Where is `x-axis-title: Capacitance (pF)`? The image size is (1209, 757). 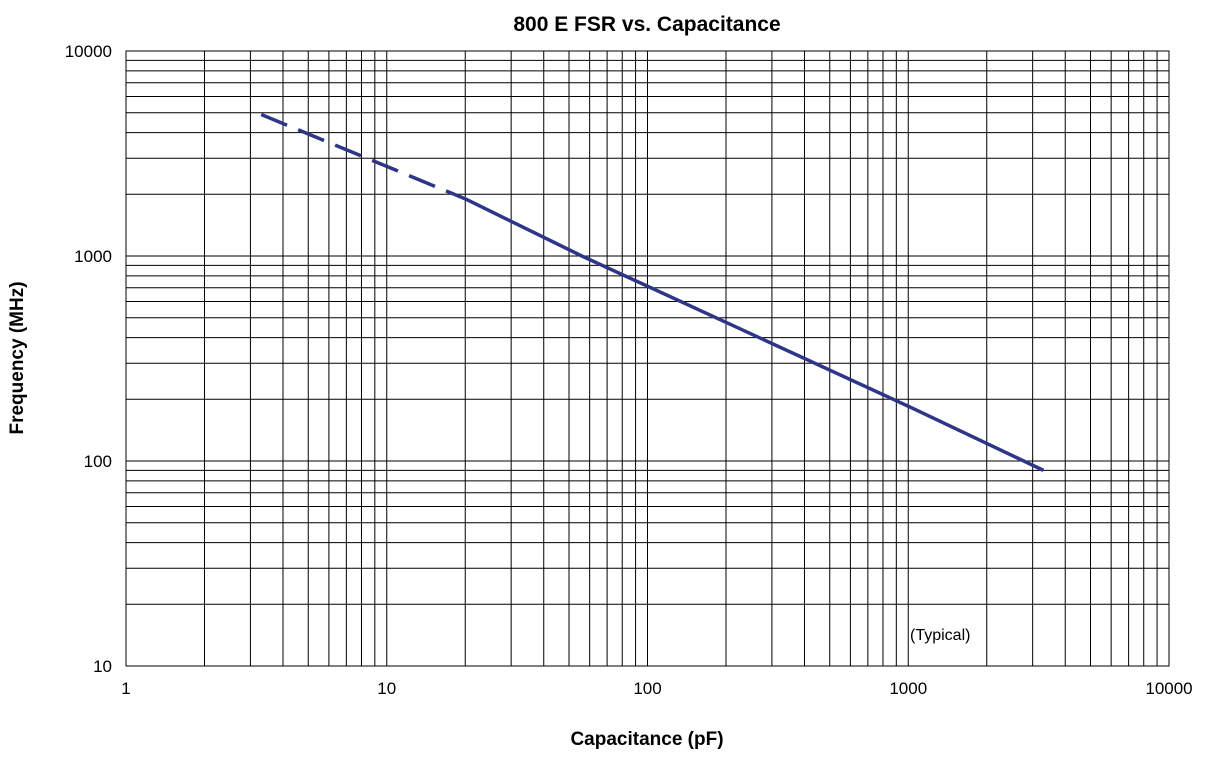
x-axis-title: Capacitance (pF) is located at coordinates (646, 739).